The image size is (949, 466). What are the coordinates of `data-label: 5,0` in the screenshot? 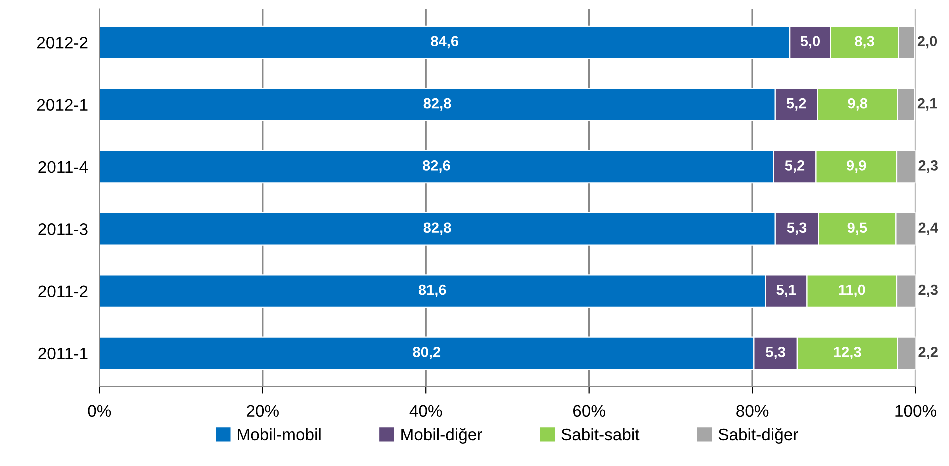 It's located at (810, 42).